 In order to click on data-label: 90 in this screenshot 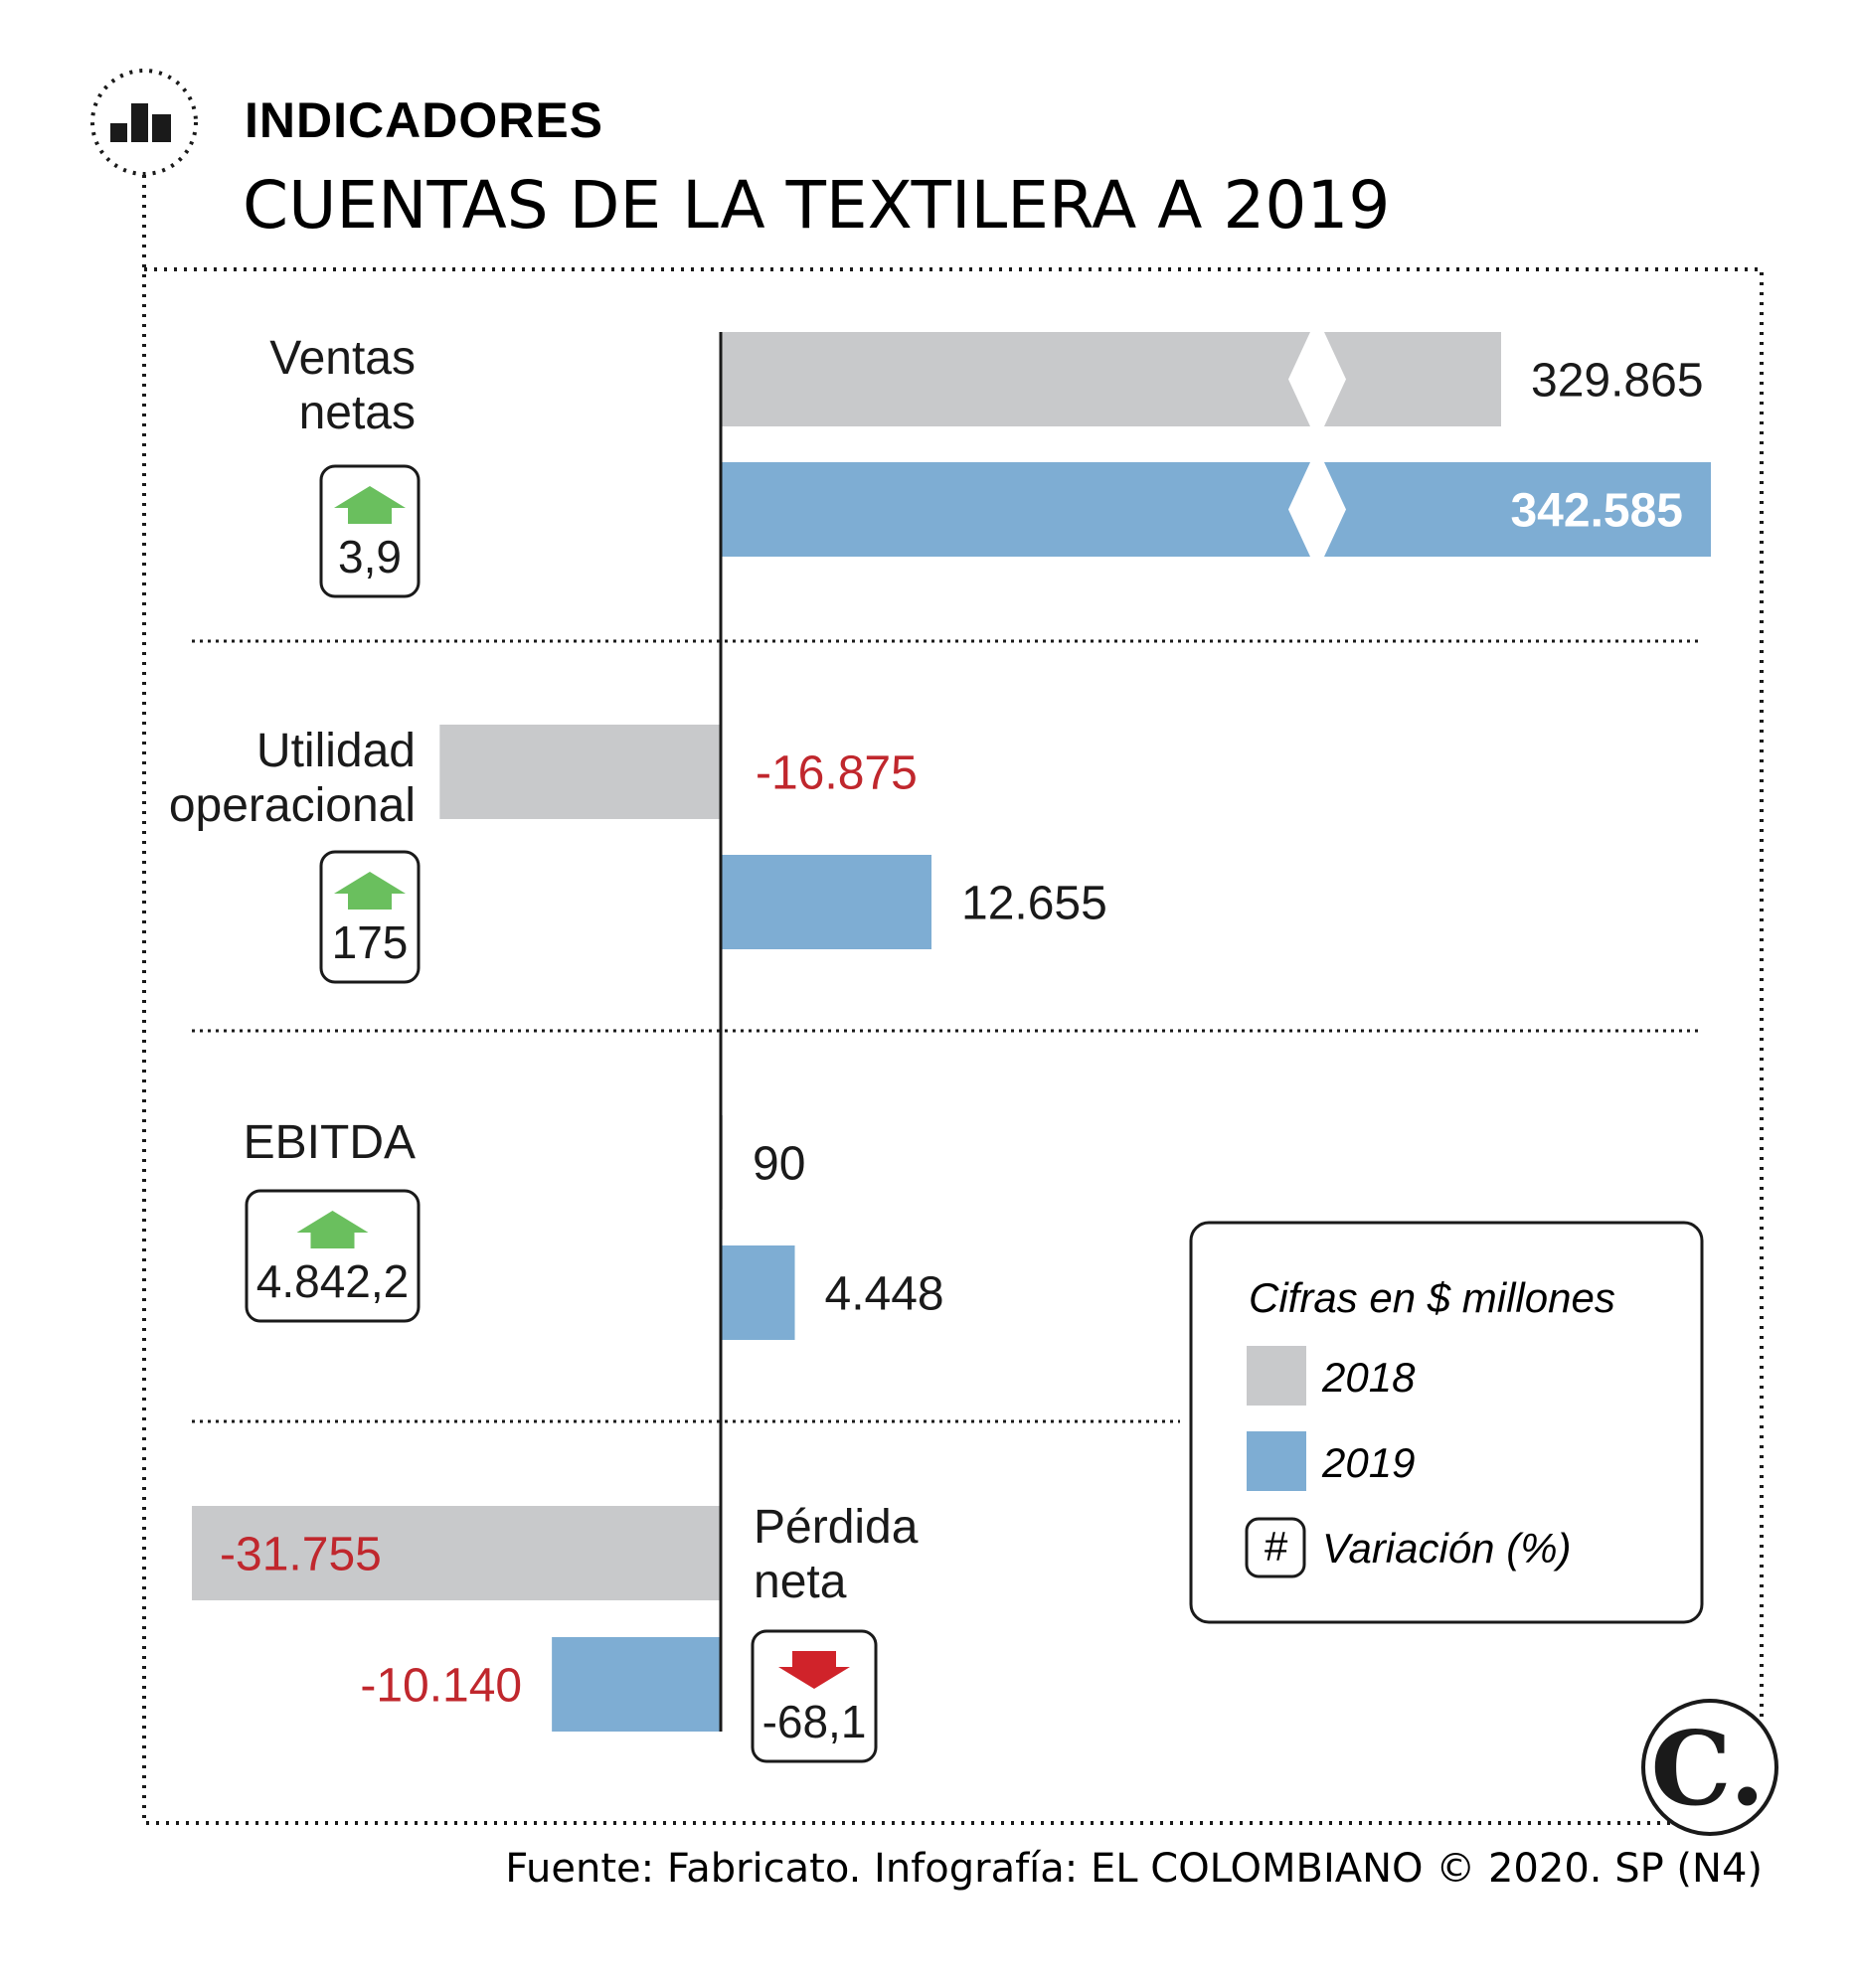, I will do `click(779, 1164)`.